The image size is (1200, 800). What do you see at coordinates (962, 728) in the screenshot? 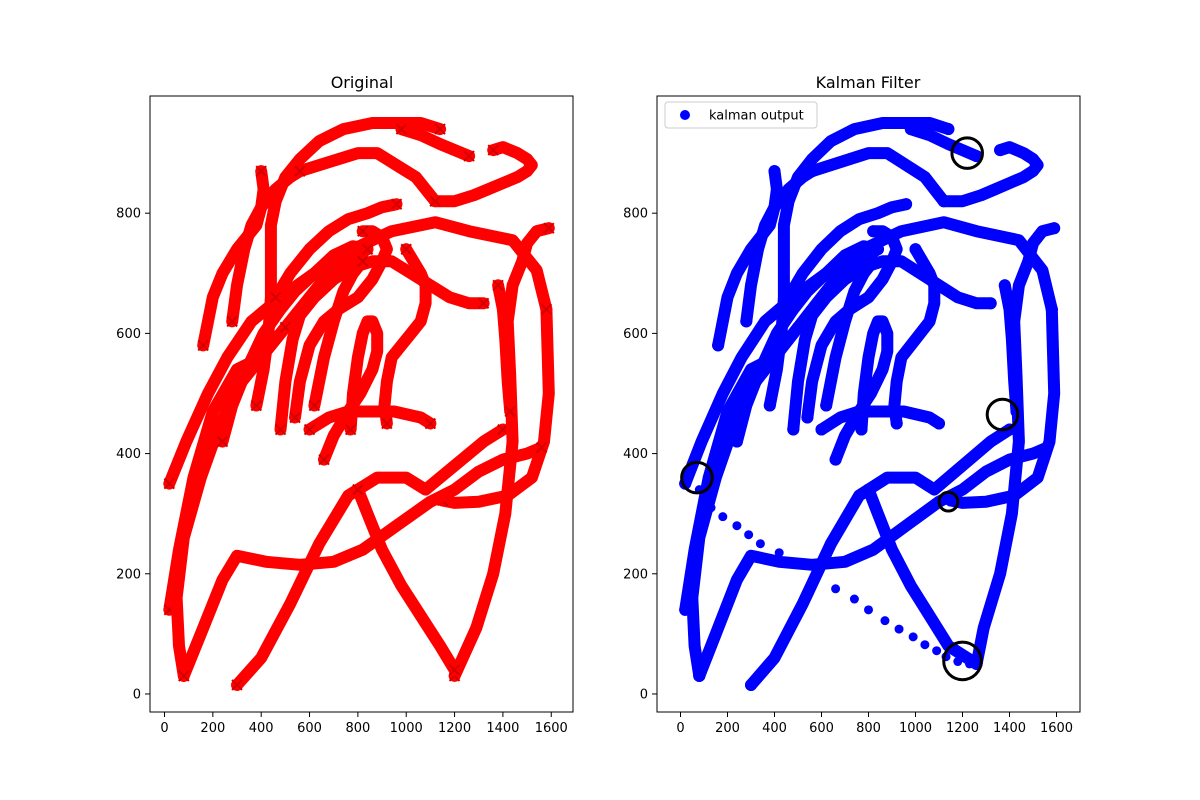
I see `x-tick-label: 1200` at bounding box center [962, 728].